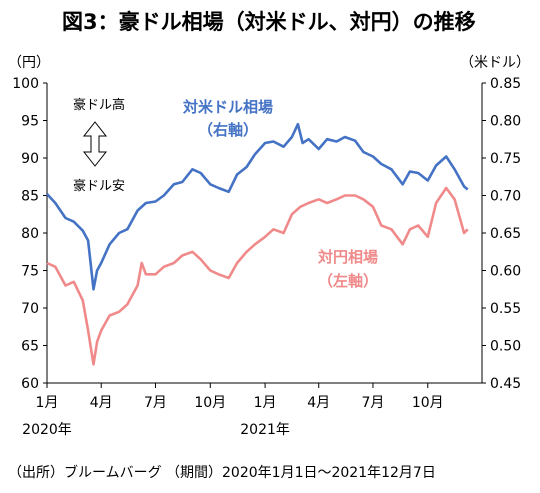 The height and width of the screenshot is (493, 540). I want to click on right-tick-label: 0.50, so click(505, 347).